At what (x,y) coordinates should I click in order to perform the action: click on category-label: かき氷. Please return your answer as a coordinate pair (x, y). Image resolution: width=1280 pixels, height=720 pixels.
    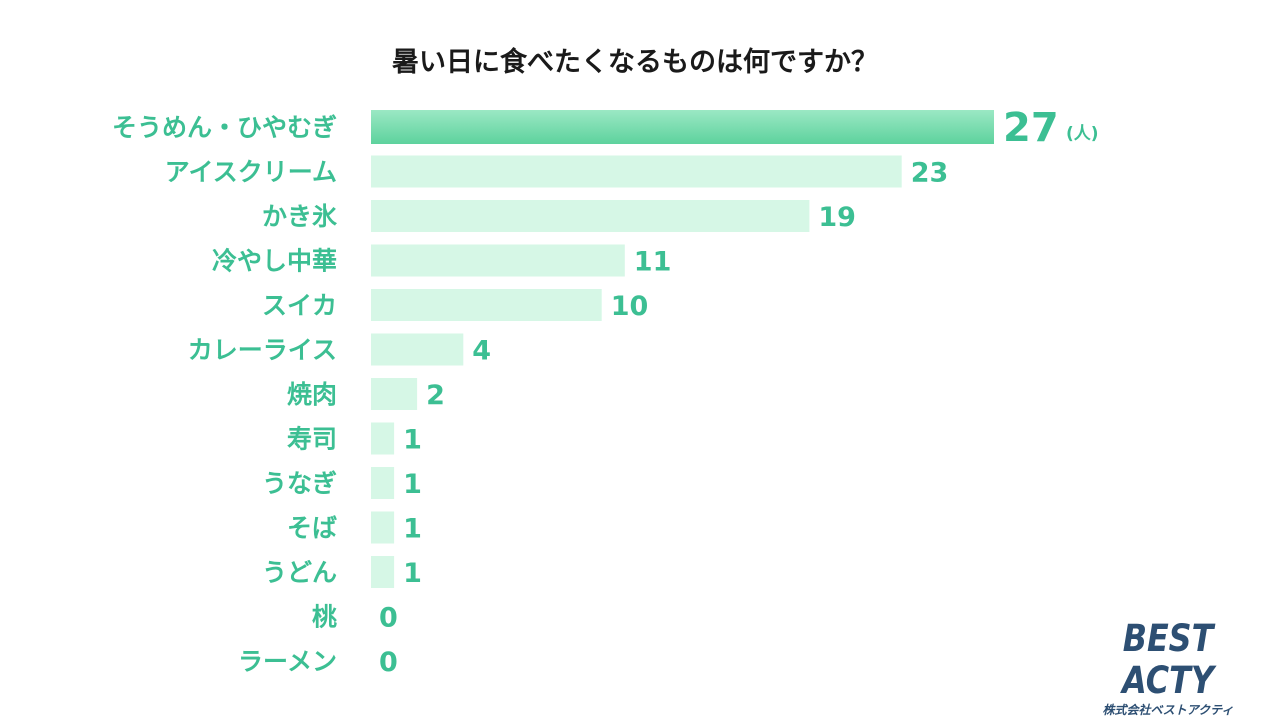
    Looking at the image, I should click on (300, 216).